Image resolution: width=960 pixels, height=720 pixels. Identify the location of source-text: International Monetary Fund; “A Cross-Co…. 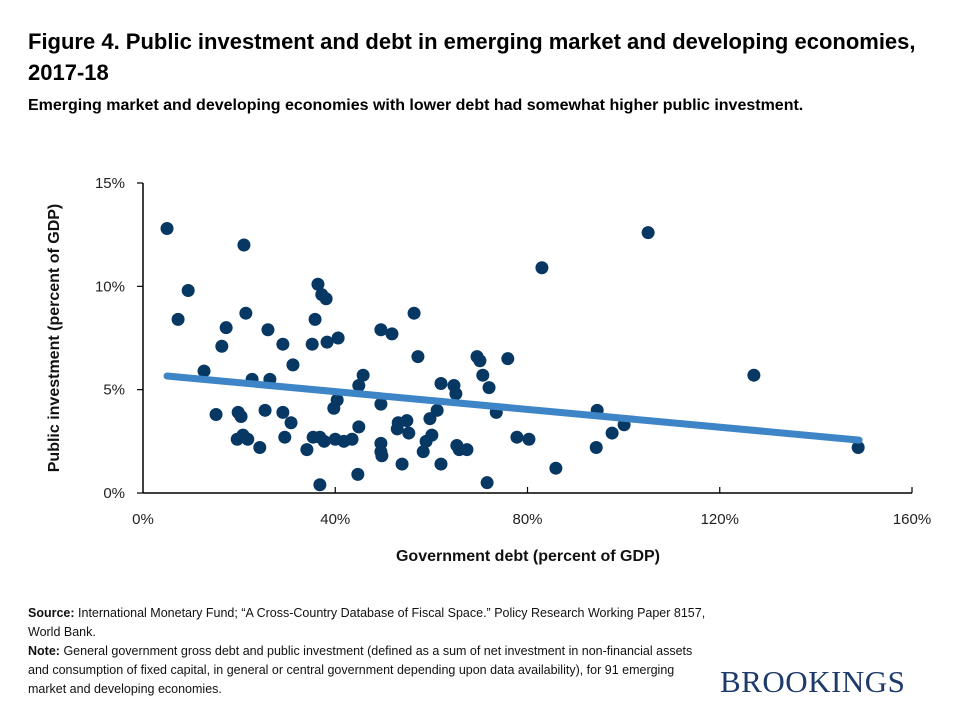
(367, 622).